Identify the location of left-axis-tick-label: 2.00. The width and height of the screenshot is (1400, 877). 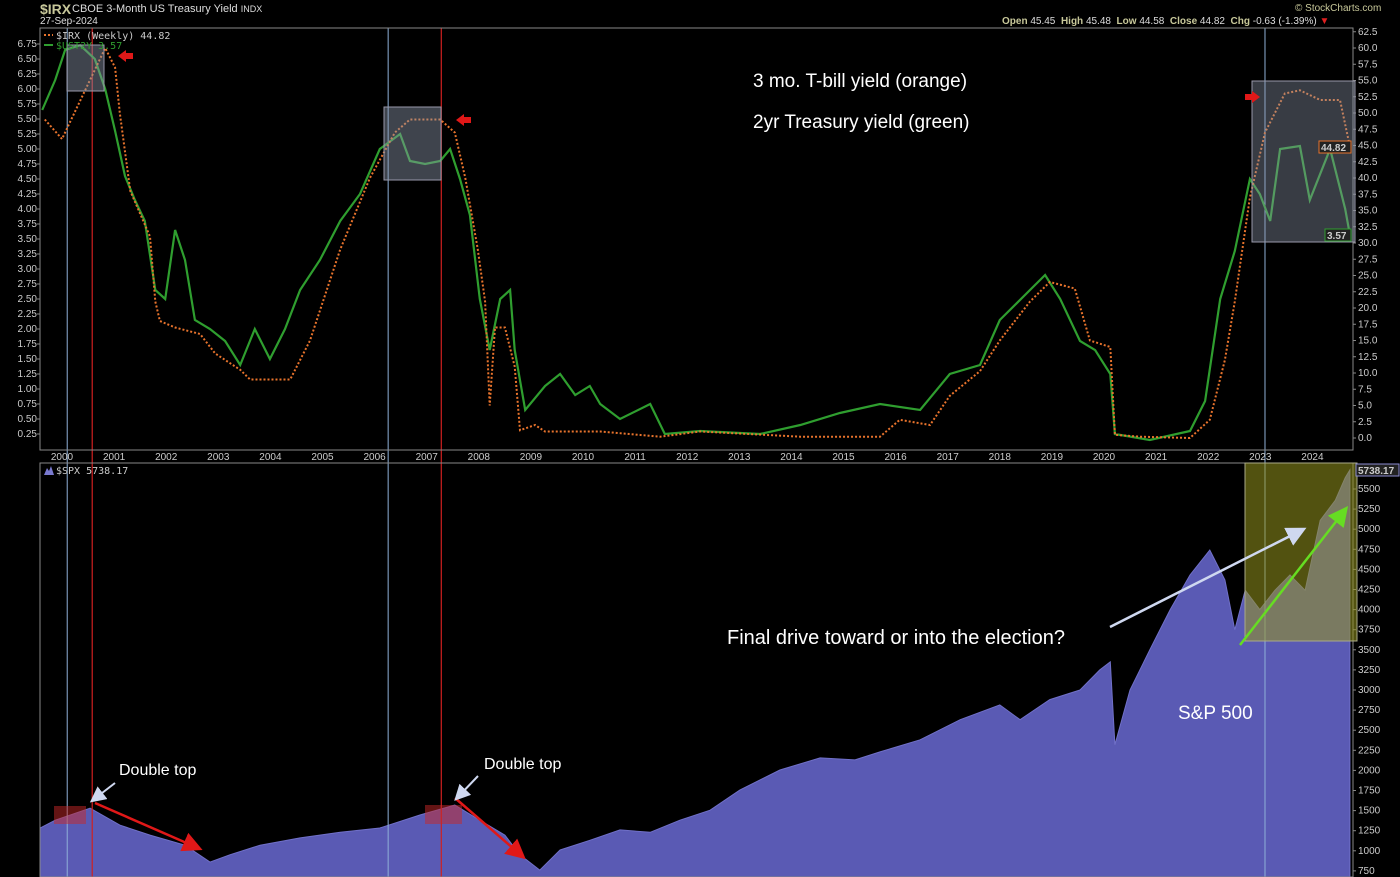
(28, 329).